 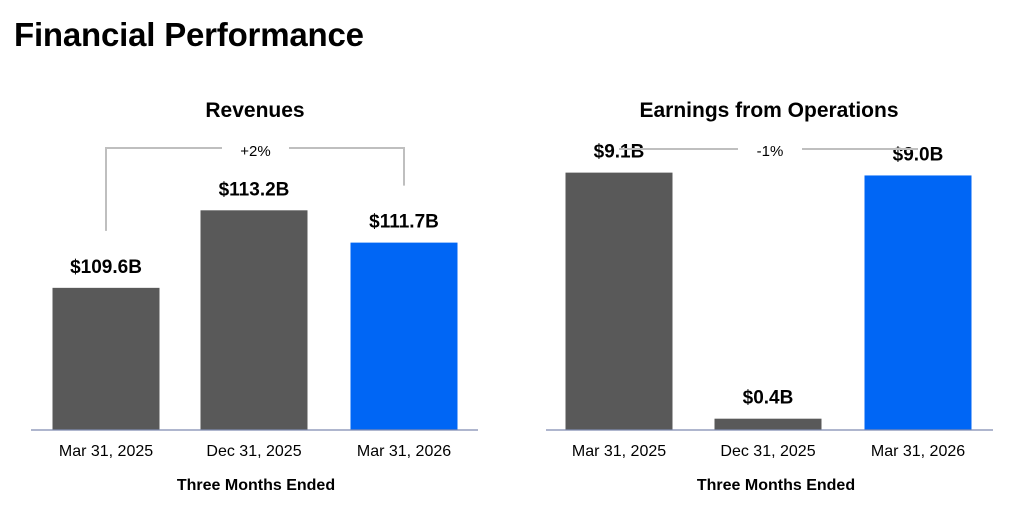 What do you see at coordinates (254, 110) in the screenshot?
I see `chart-title: Revenues` at bounding box center [254, 110].